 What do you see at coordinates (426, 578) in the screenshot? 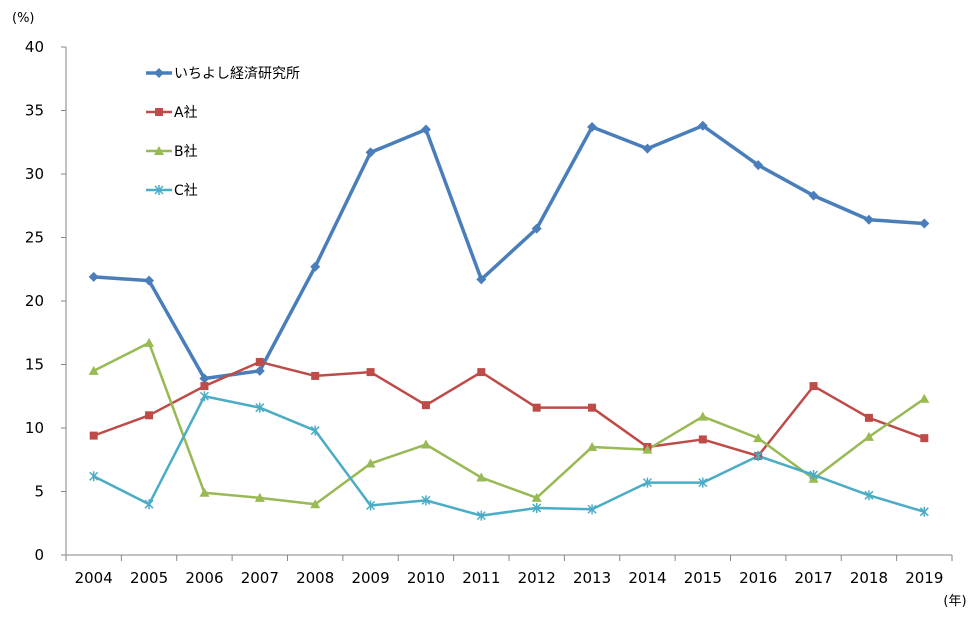
I see `x-tick-label: 2010` at bounding box center [426, 578].